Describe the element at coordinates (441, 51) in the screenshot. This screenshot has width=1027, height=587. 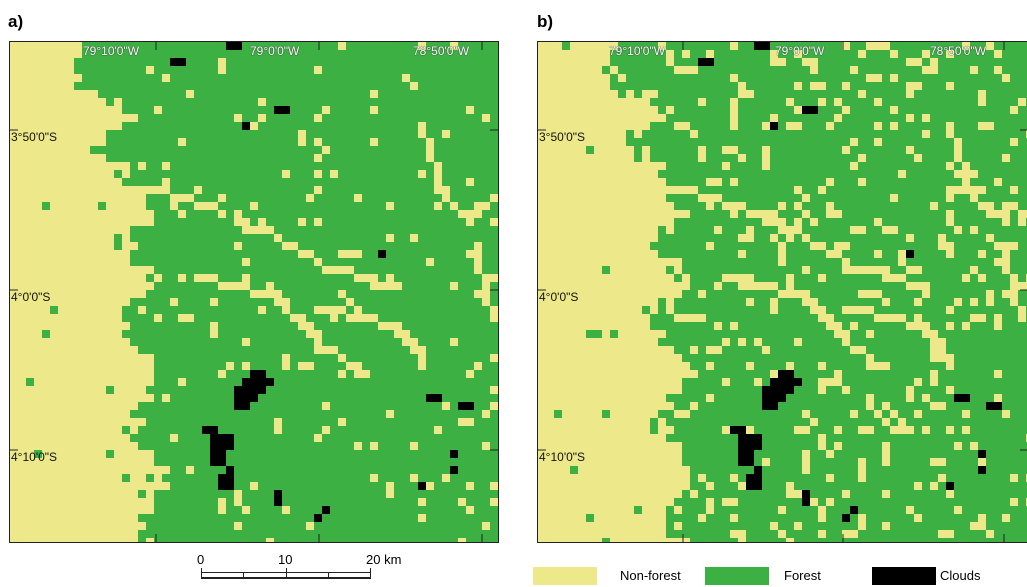
I see `lon-label-a-3: 78°50'0"W` at that location.